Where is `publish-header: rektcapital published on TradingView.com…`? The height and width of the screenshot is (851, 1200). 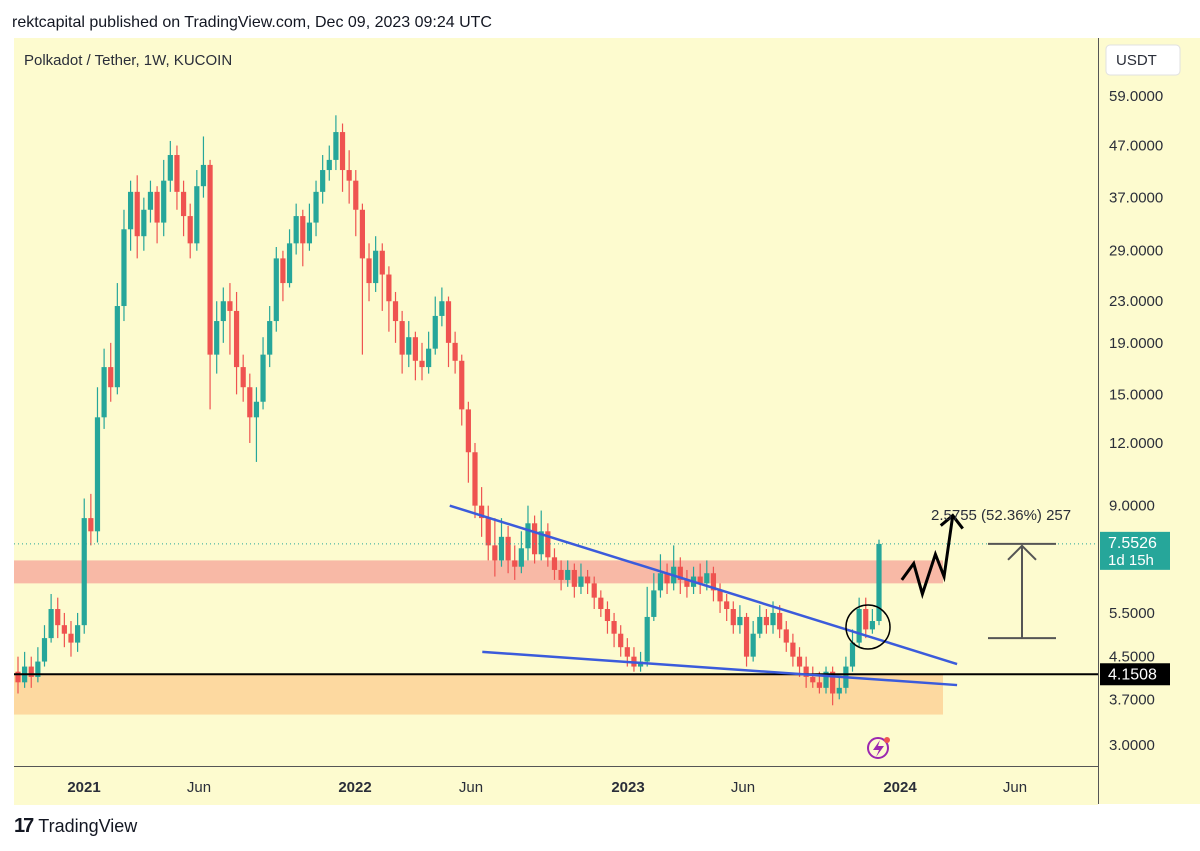
publish-header: rektcapital published on TradingView.com… is located at coordinates (252, 22).